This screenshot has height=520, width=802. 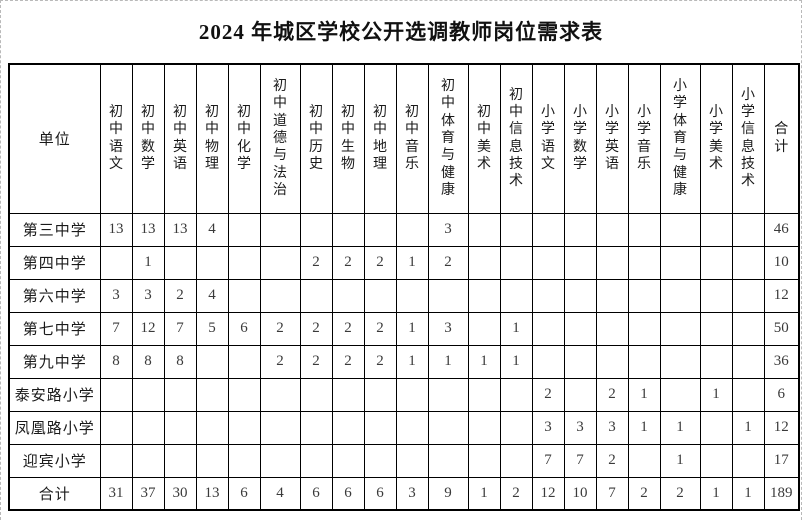 I want to click on total-row-label: 合计, so click(x=54, y=493).